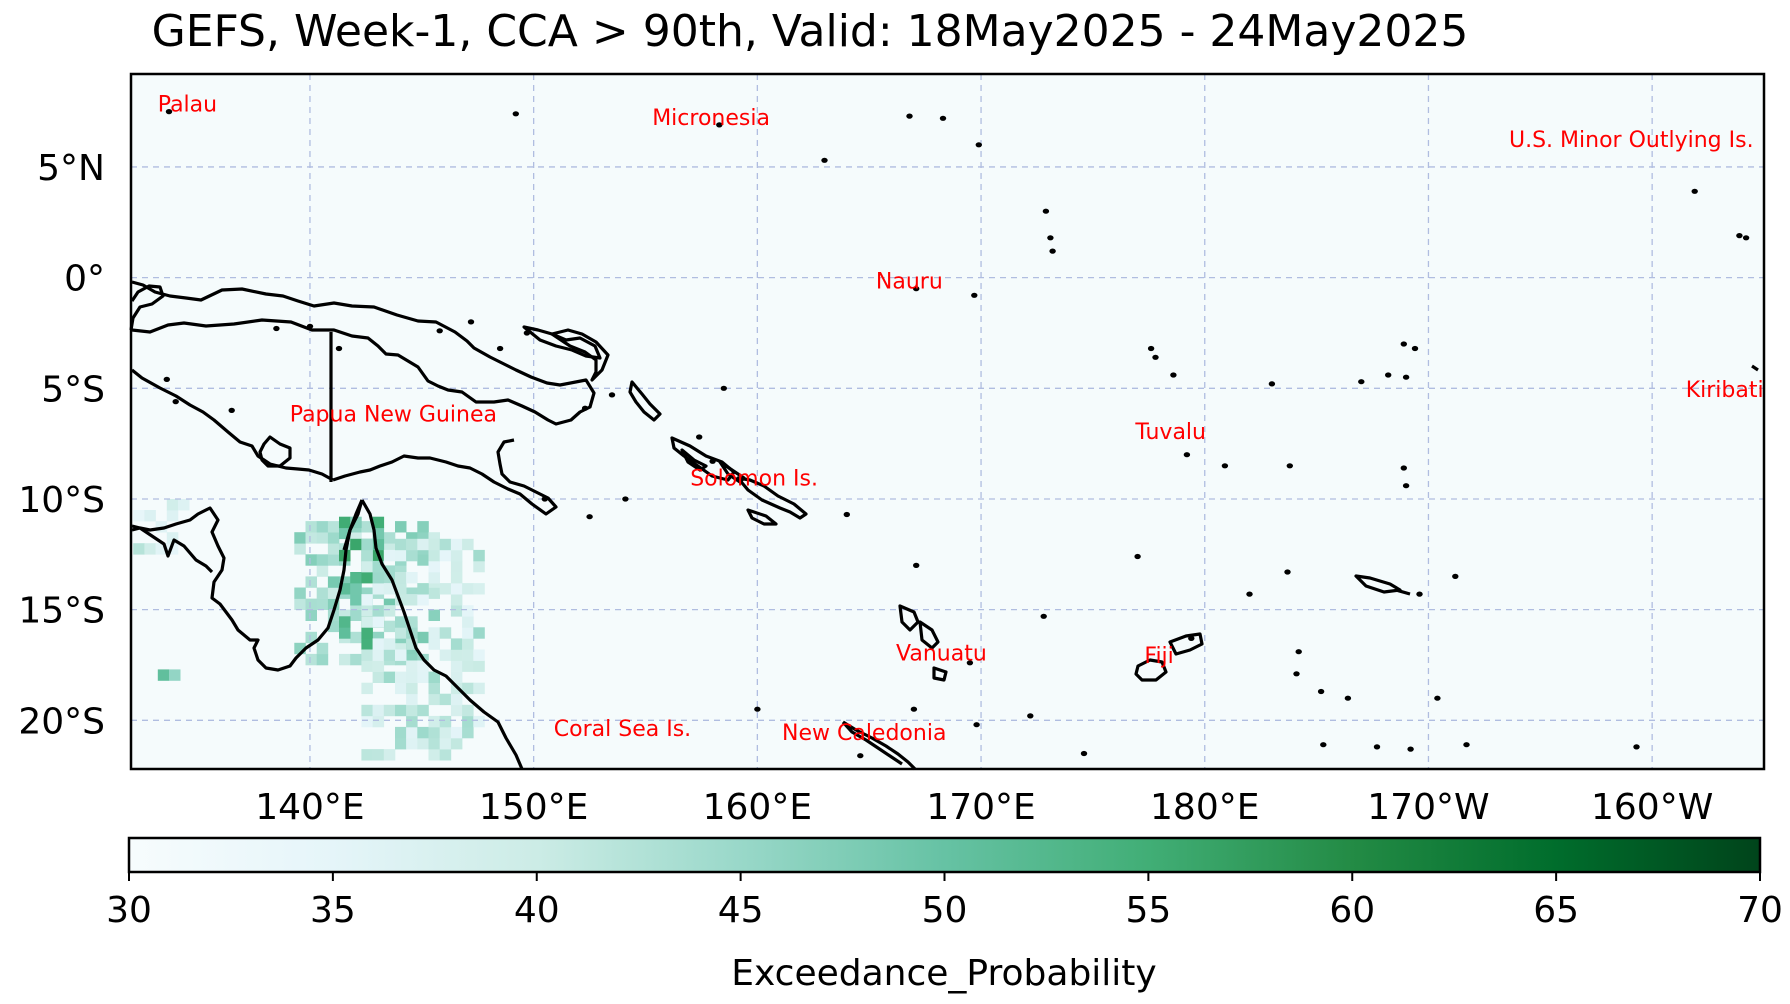  What do you see at coordinates (1186, 644) in the screenshot?
I see `fiji-vanua-levu` at bounding box center [1186, 644].